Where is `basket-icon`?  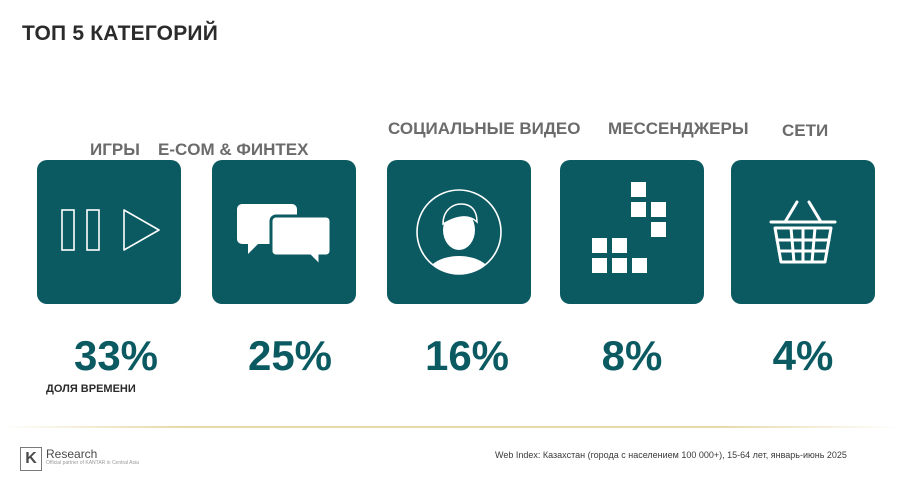 basket-icon is located at coordinates (803, 232).